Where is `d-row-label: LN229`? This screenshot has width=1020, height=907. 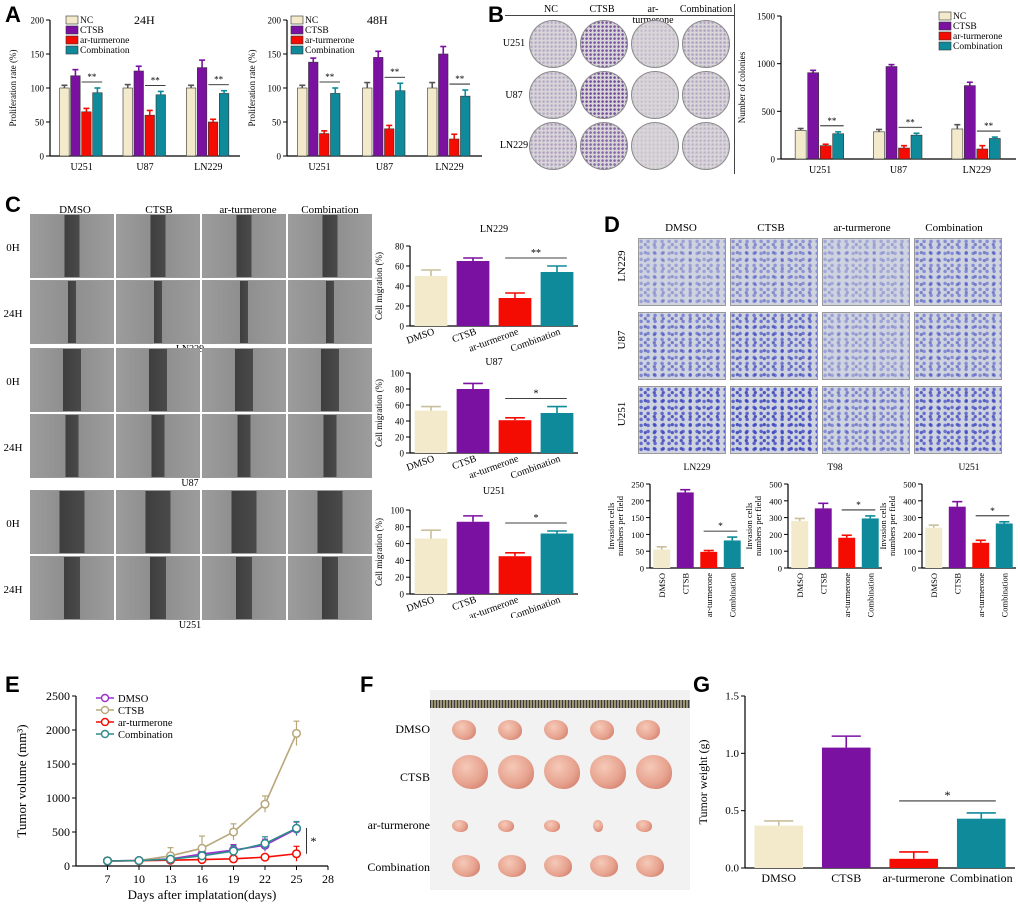
d-row-label: LN229 is located at coordinates (622, 266).